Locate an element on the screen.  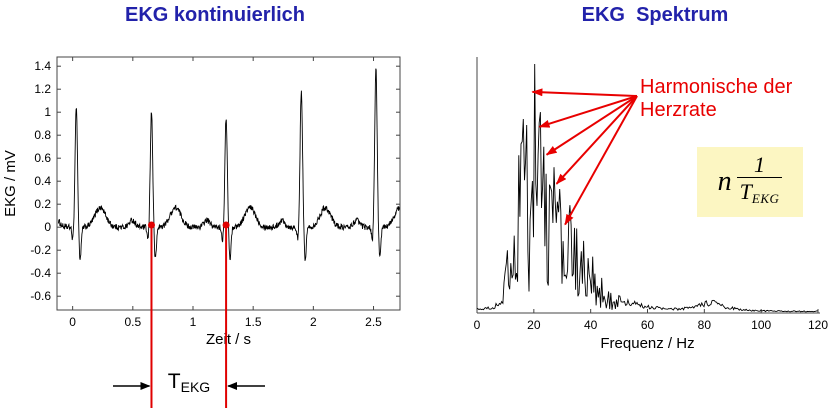
right-chart-title: EKG Spektrum is located at coordinates (655, 15).